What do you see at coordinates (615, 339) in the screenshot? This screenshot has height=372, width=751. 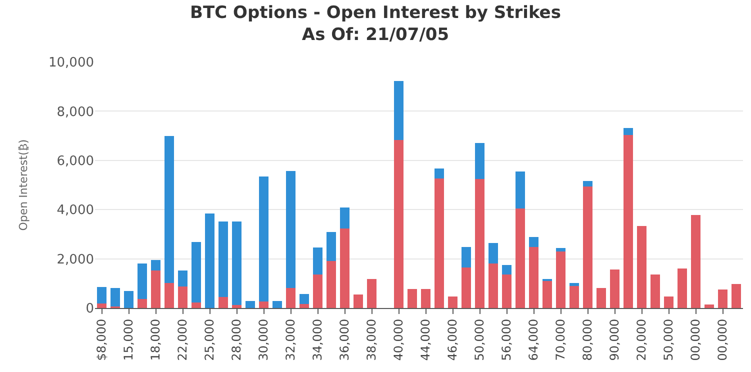 I see `x-tick-label: 90,000` at bounding box center [615, 339].